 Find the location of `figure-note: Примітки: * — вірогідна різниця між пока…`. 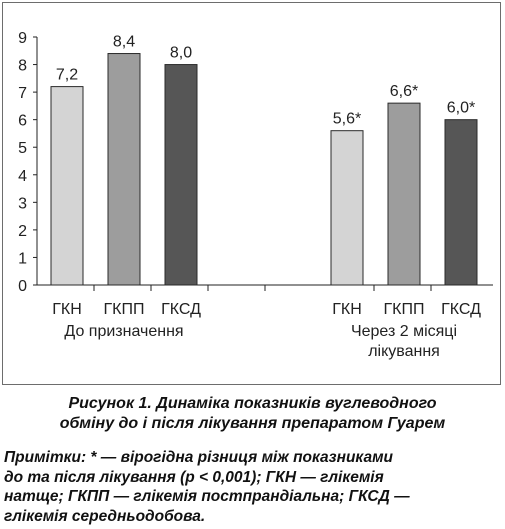

figure-note: Примітки: * — вірогідна різниця між пока… is located at coordinates (253, 487).